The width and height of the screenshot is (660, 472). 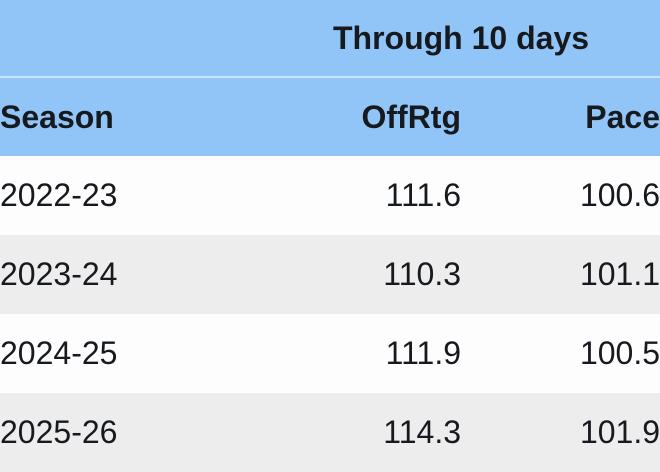 I want to click on table-group-header: Through 10 days, so click(x=461, y=39).